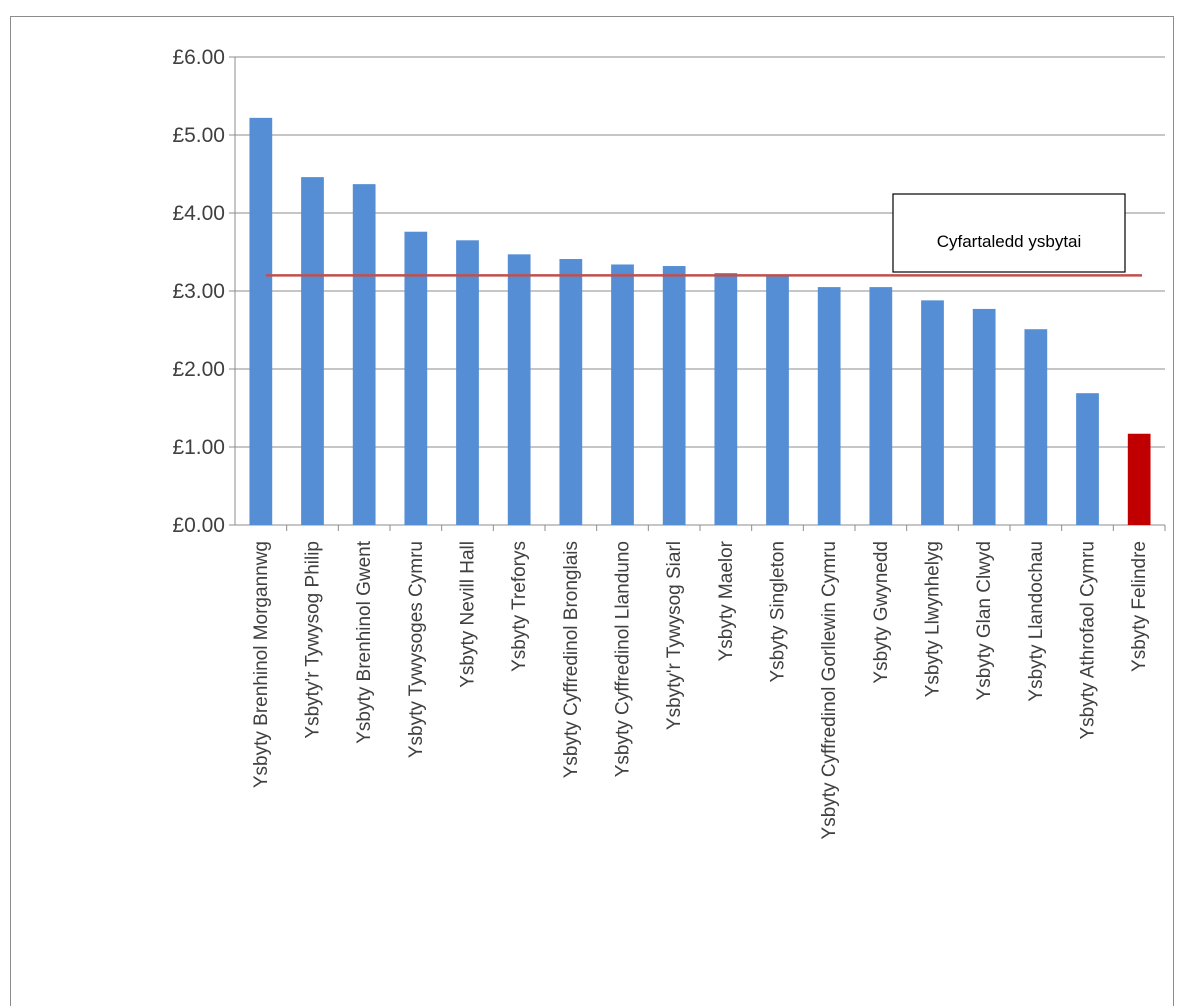  I want to click on x-tick-label: Ysbyty Maelor, so click(726, 600).